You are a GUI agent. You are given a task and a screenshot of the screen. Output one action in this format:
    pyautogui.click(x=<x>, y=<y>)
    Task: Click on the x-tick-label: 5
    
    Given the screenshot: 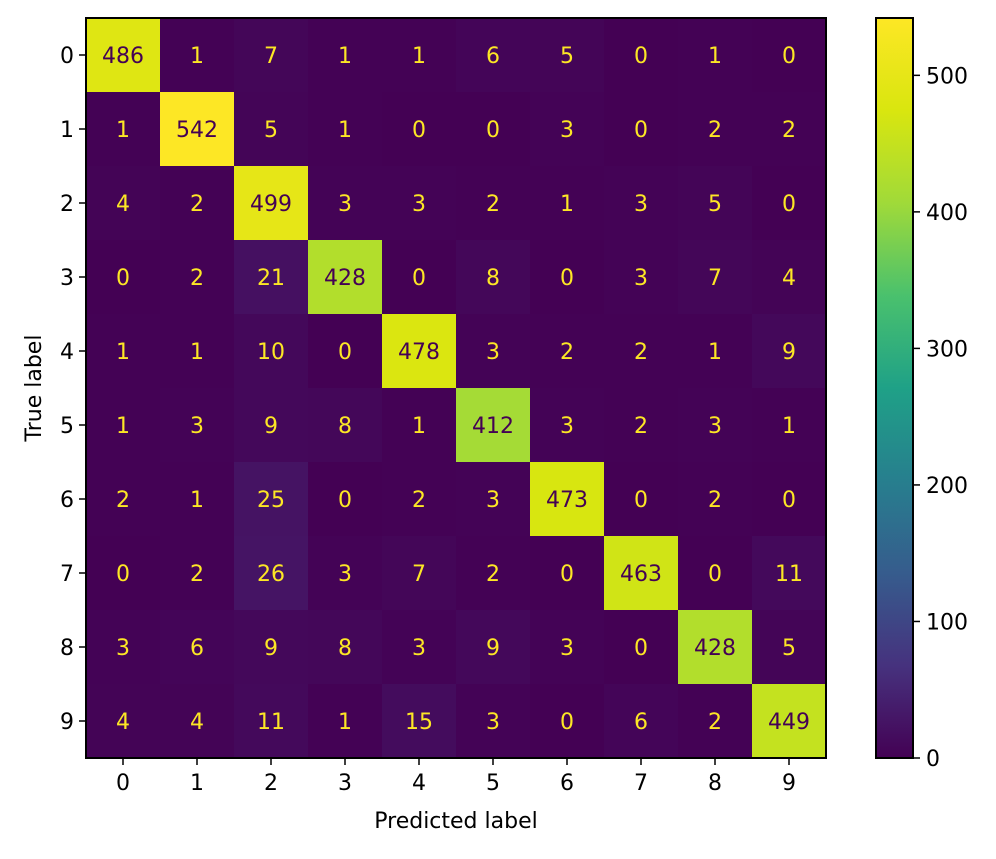 What is the action you would take?
    pyautogui.click(x=493, y=783)
    